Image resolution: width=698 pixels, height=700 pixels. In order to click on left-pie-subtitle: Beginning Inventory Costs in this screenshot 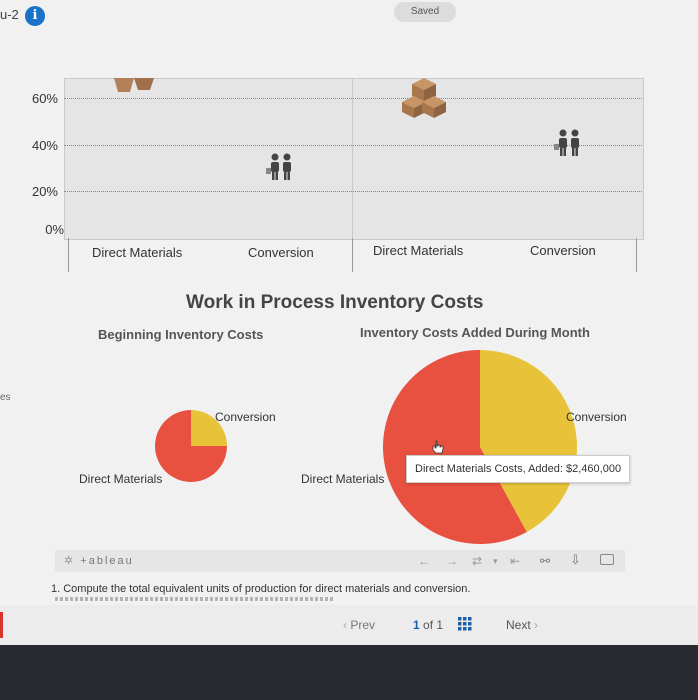, I will do `click(181, 334)`.